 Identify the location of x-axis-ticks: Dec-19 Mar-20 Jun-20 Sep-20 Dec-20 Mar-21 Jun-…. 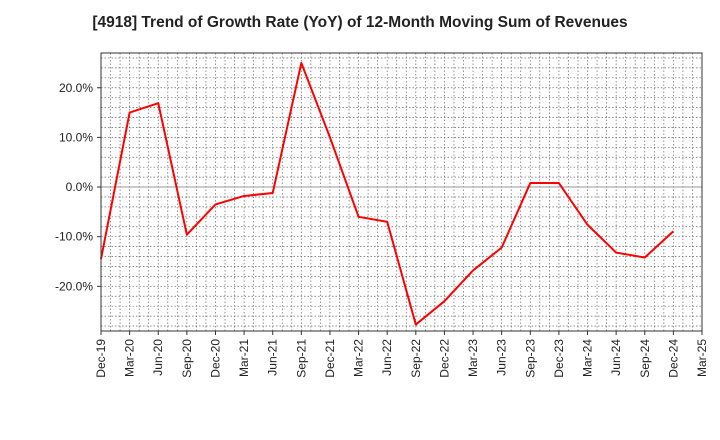
(401, 354).